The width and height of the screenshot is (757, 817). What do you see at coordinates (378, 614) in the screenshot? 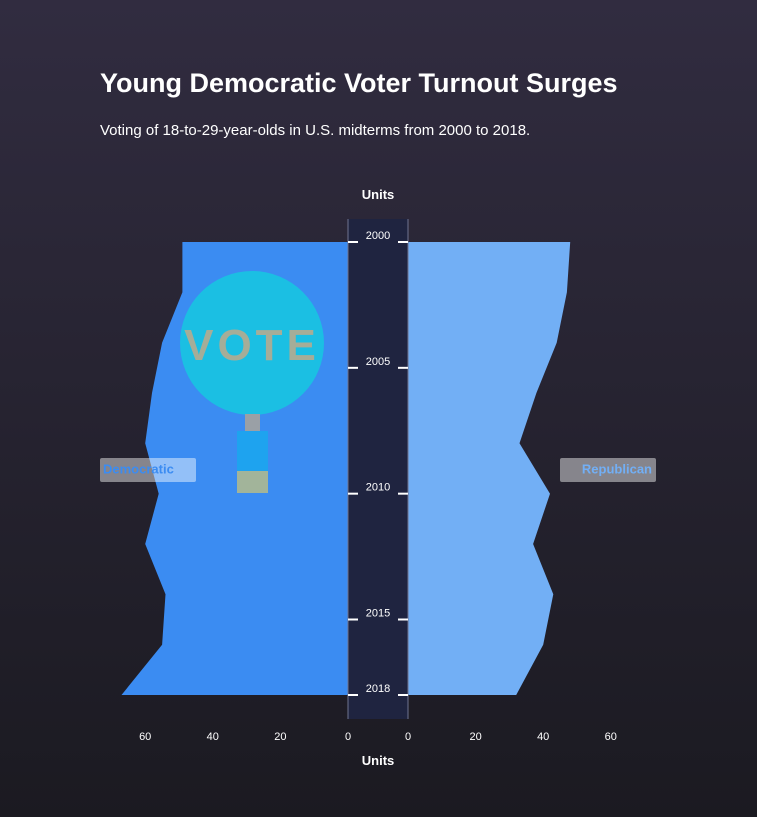
I see `year-tick-label-2015: 2015` at bounding box center [378, 614].